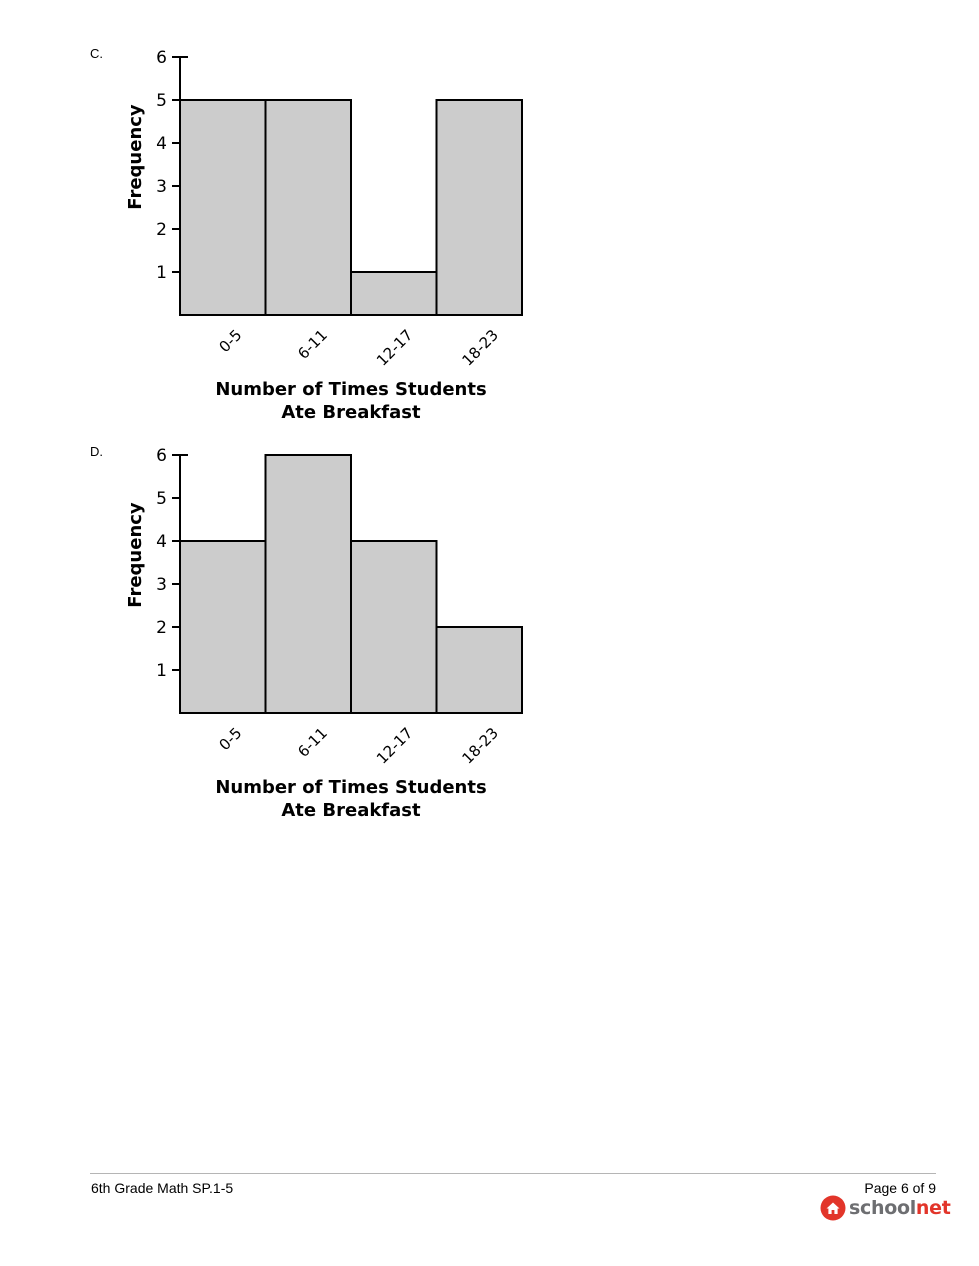 The width and height of the screenshot is (979, 1266). I want to click on logo-text-school: school, so click(882, 1208).